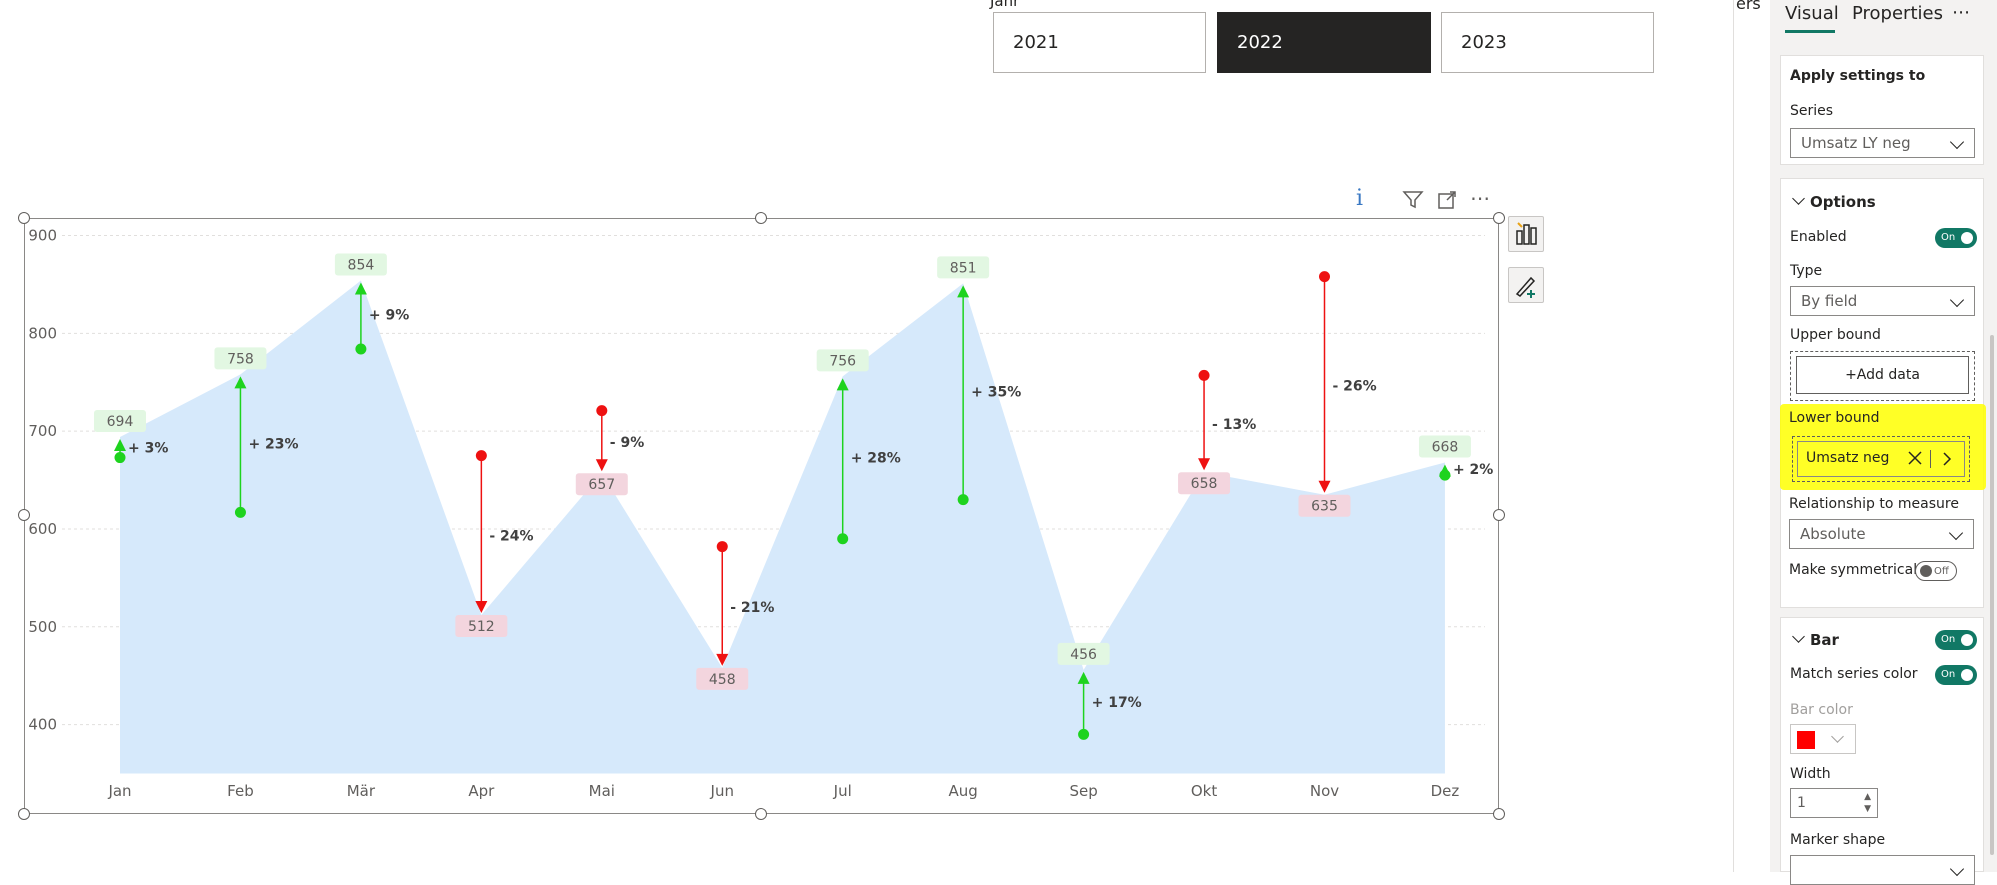 This screenshot has height=885, width=1997. Describe the element at coordinates (1480, 198) in the screenshot. I see `more-options-icon: ⋯` at that location.